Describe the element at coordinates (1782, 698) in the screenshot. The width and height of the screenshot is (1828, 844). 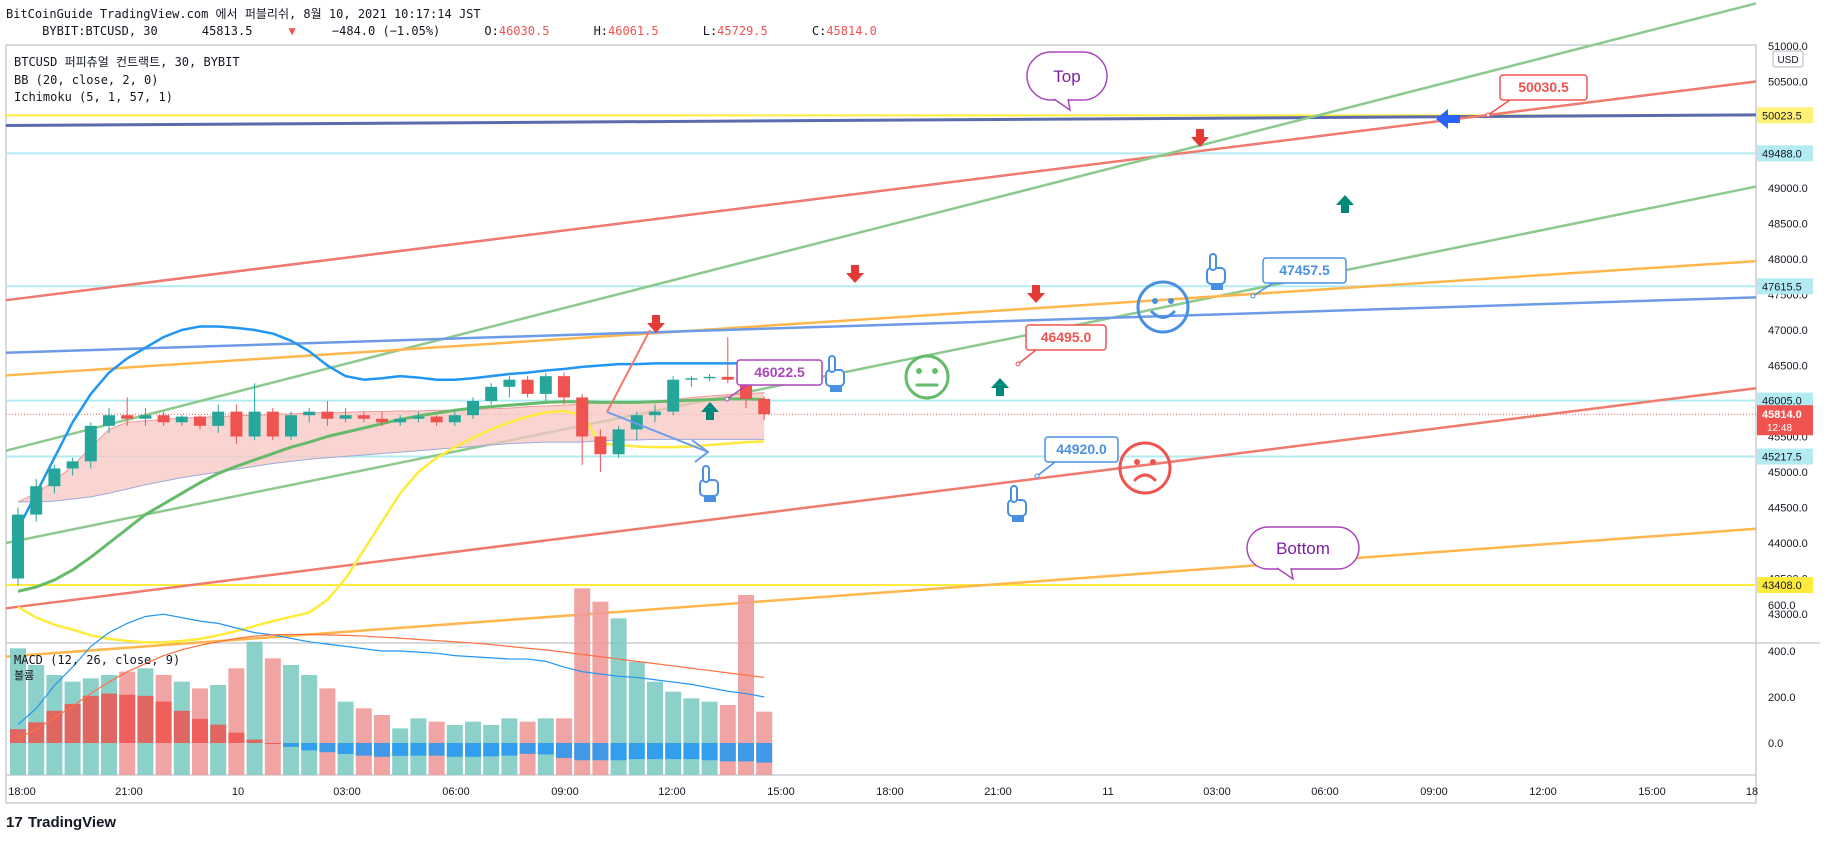
I see `macd-tick-label: 200.0` at that location.